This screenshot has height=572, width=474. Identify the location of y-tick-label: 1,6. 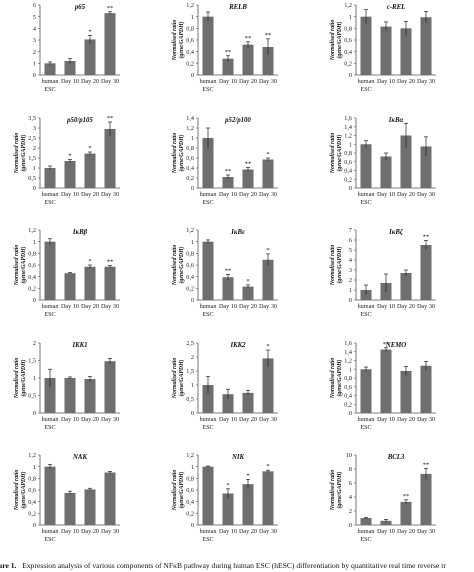
(348, 118).